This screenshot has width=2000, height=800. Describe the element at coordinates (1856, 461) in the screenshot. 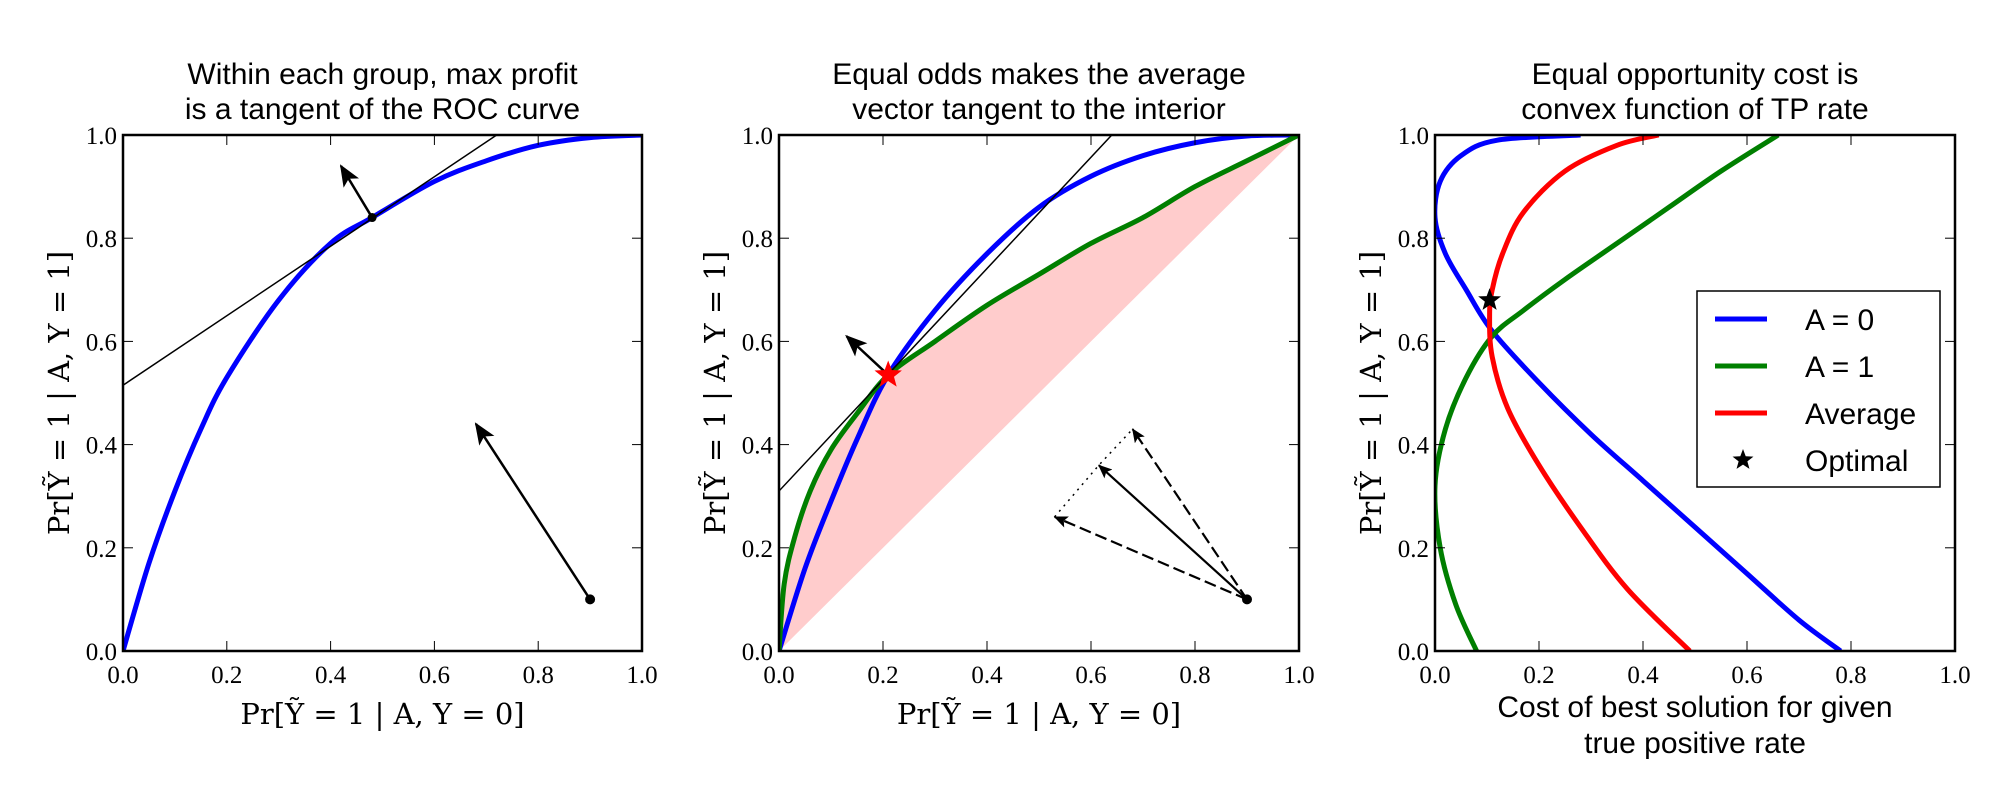

I see `legend-label: Optimal` at that location.